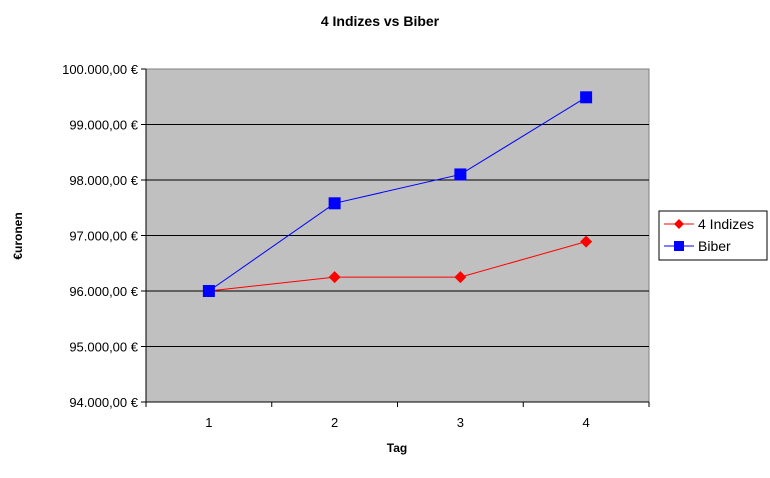 The height and width of the screenshot is (478, 770). I want to click on x-tick-label: 4, so click(586, 422).